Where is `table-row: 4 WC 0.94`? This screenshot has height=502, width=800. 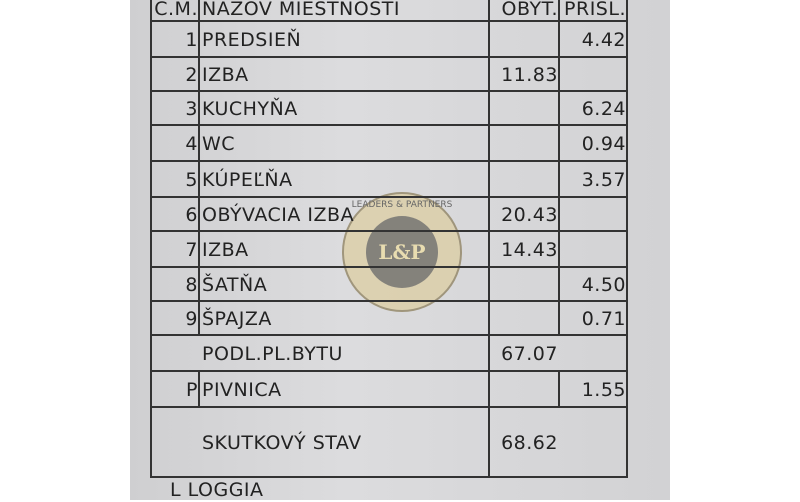 table-row: 4 WC 0.94 is located at coordinates (389, 143).